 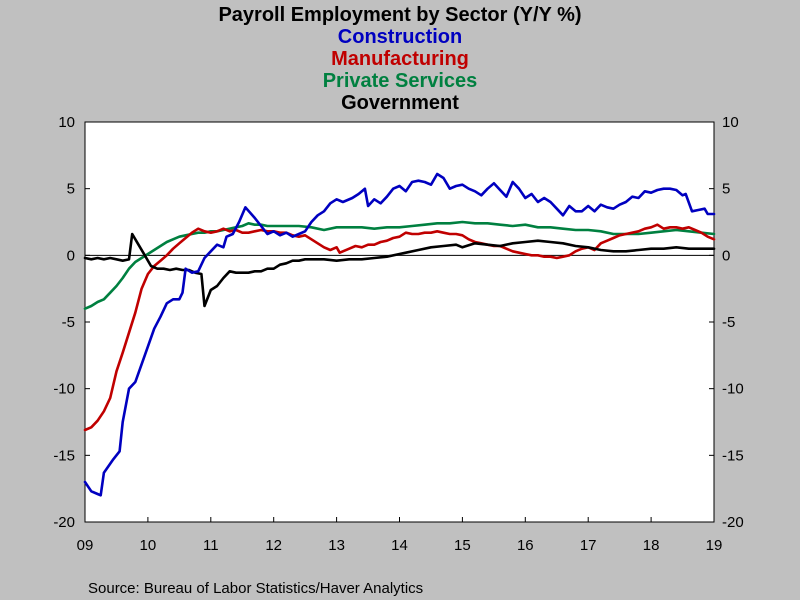 I want to click on y-tick-label-right: 0, so click(x=726, y=255).